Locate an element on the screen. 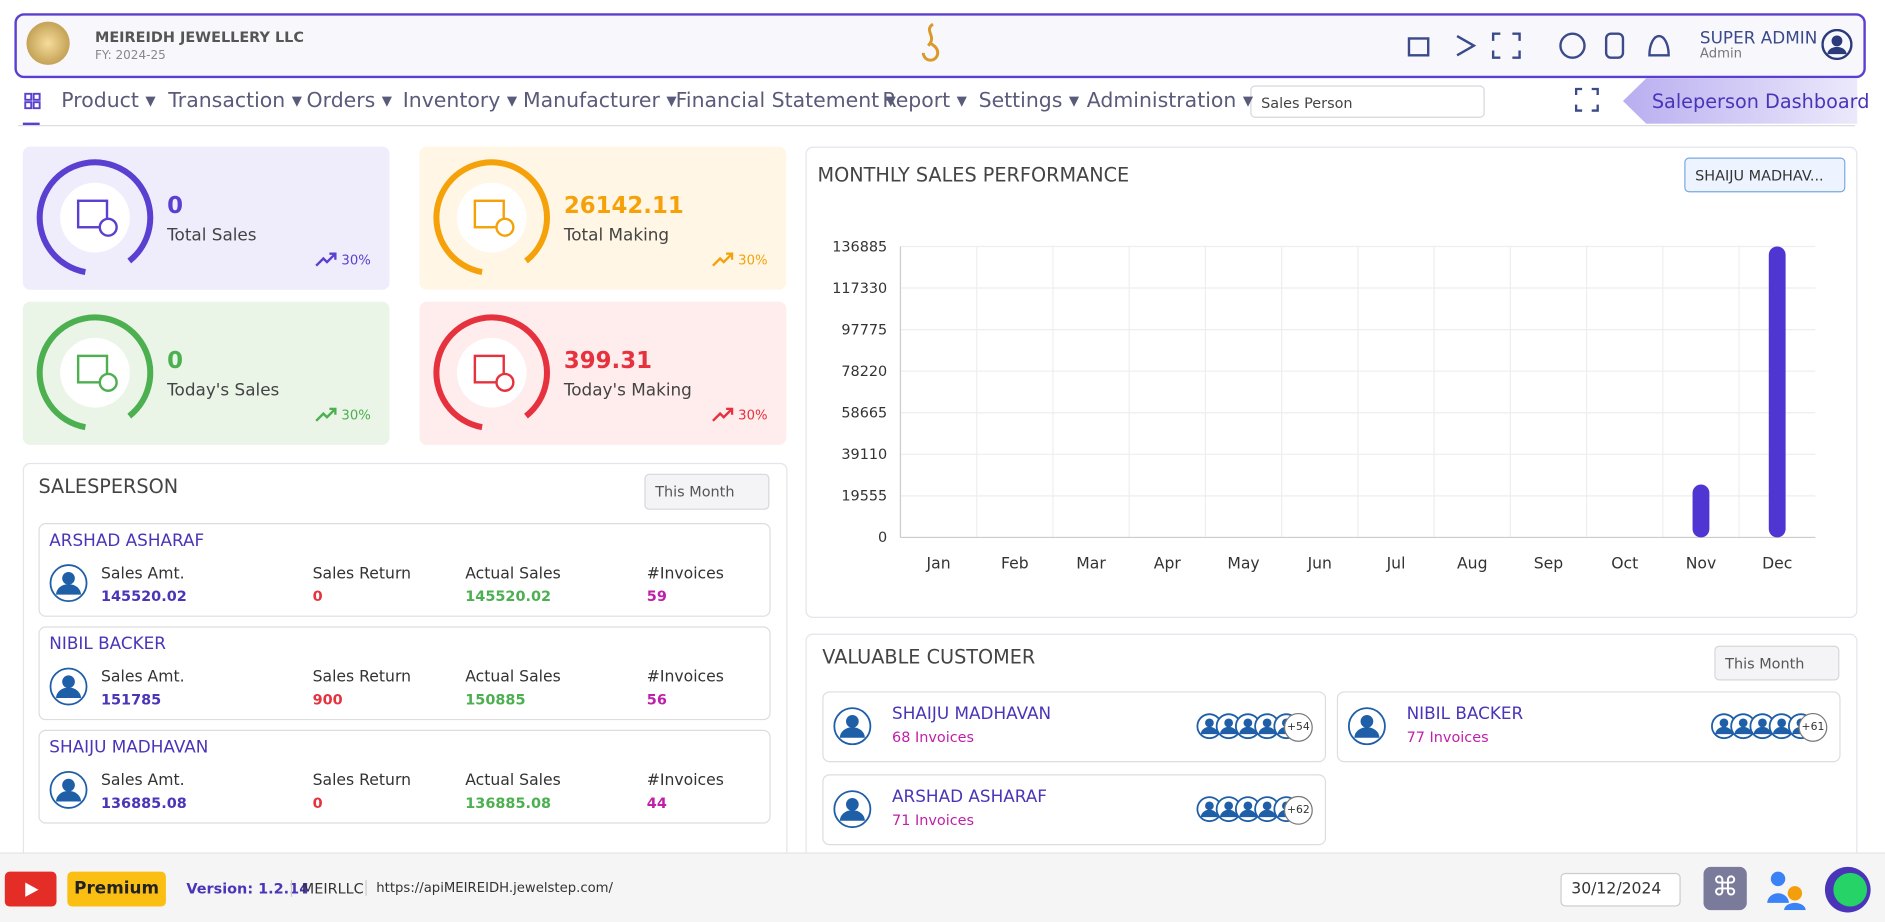 This screenshot has height=922, width=1885. dashboard-ribbon is located at coordinates (1740, 101).